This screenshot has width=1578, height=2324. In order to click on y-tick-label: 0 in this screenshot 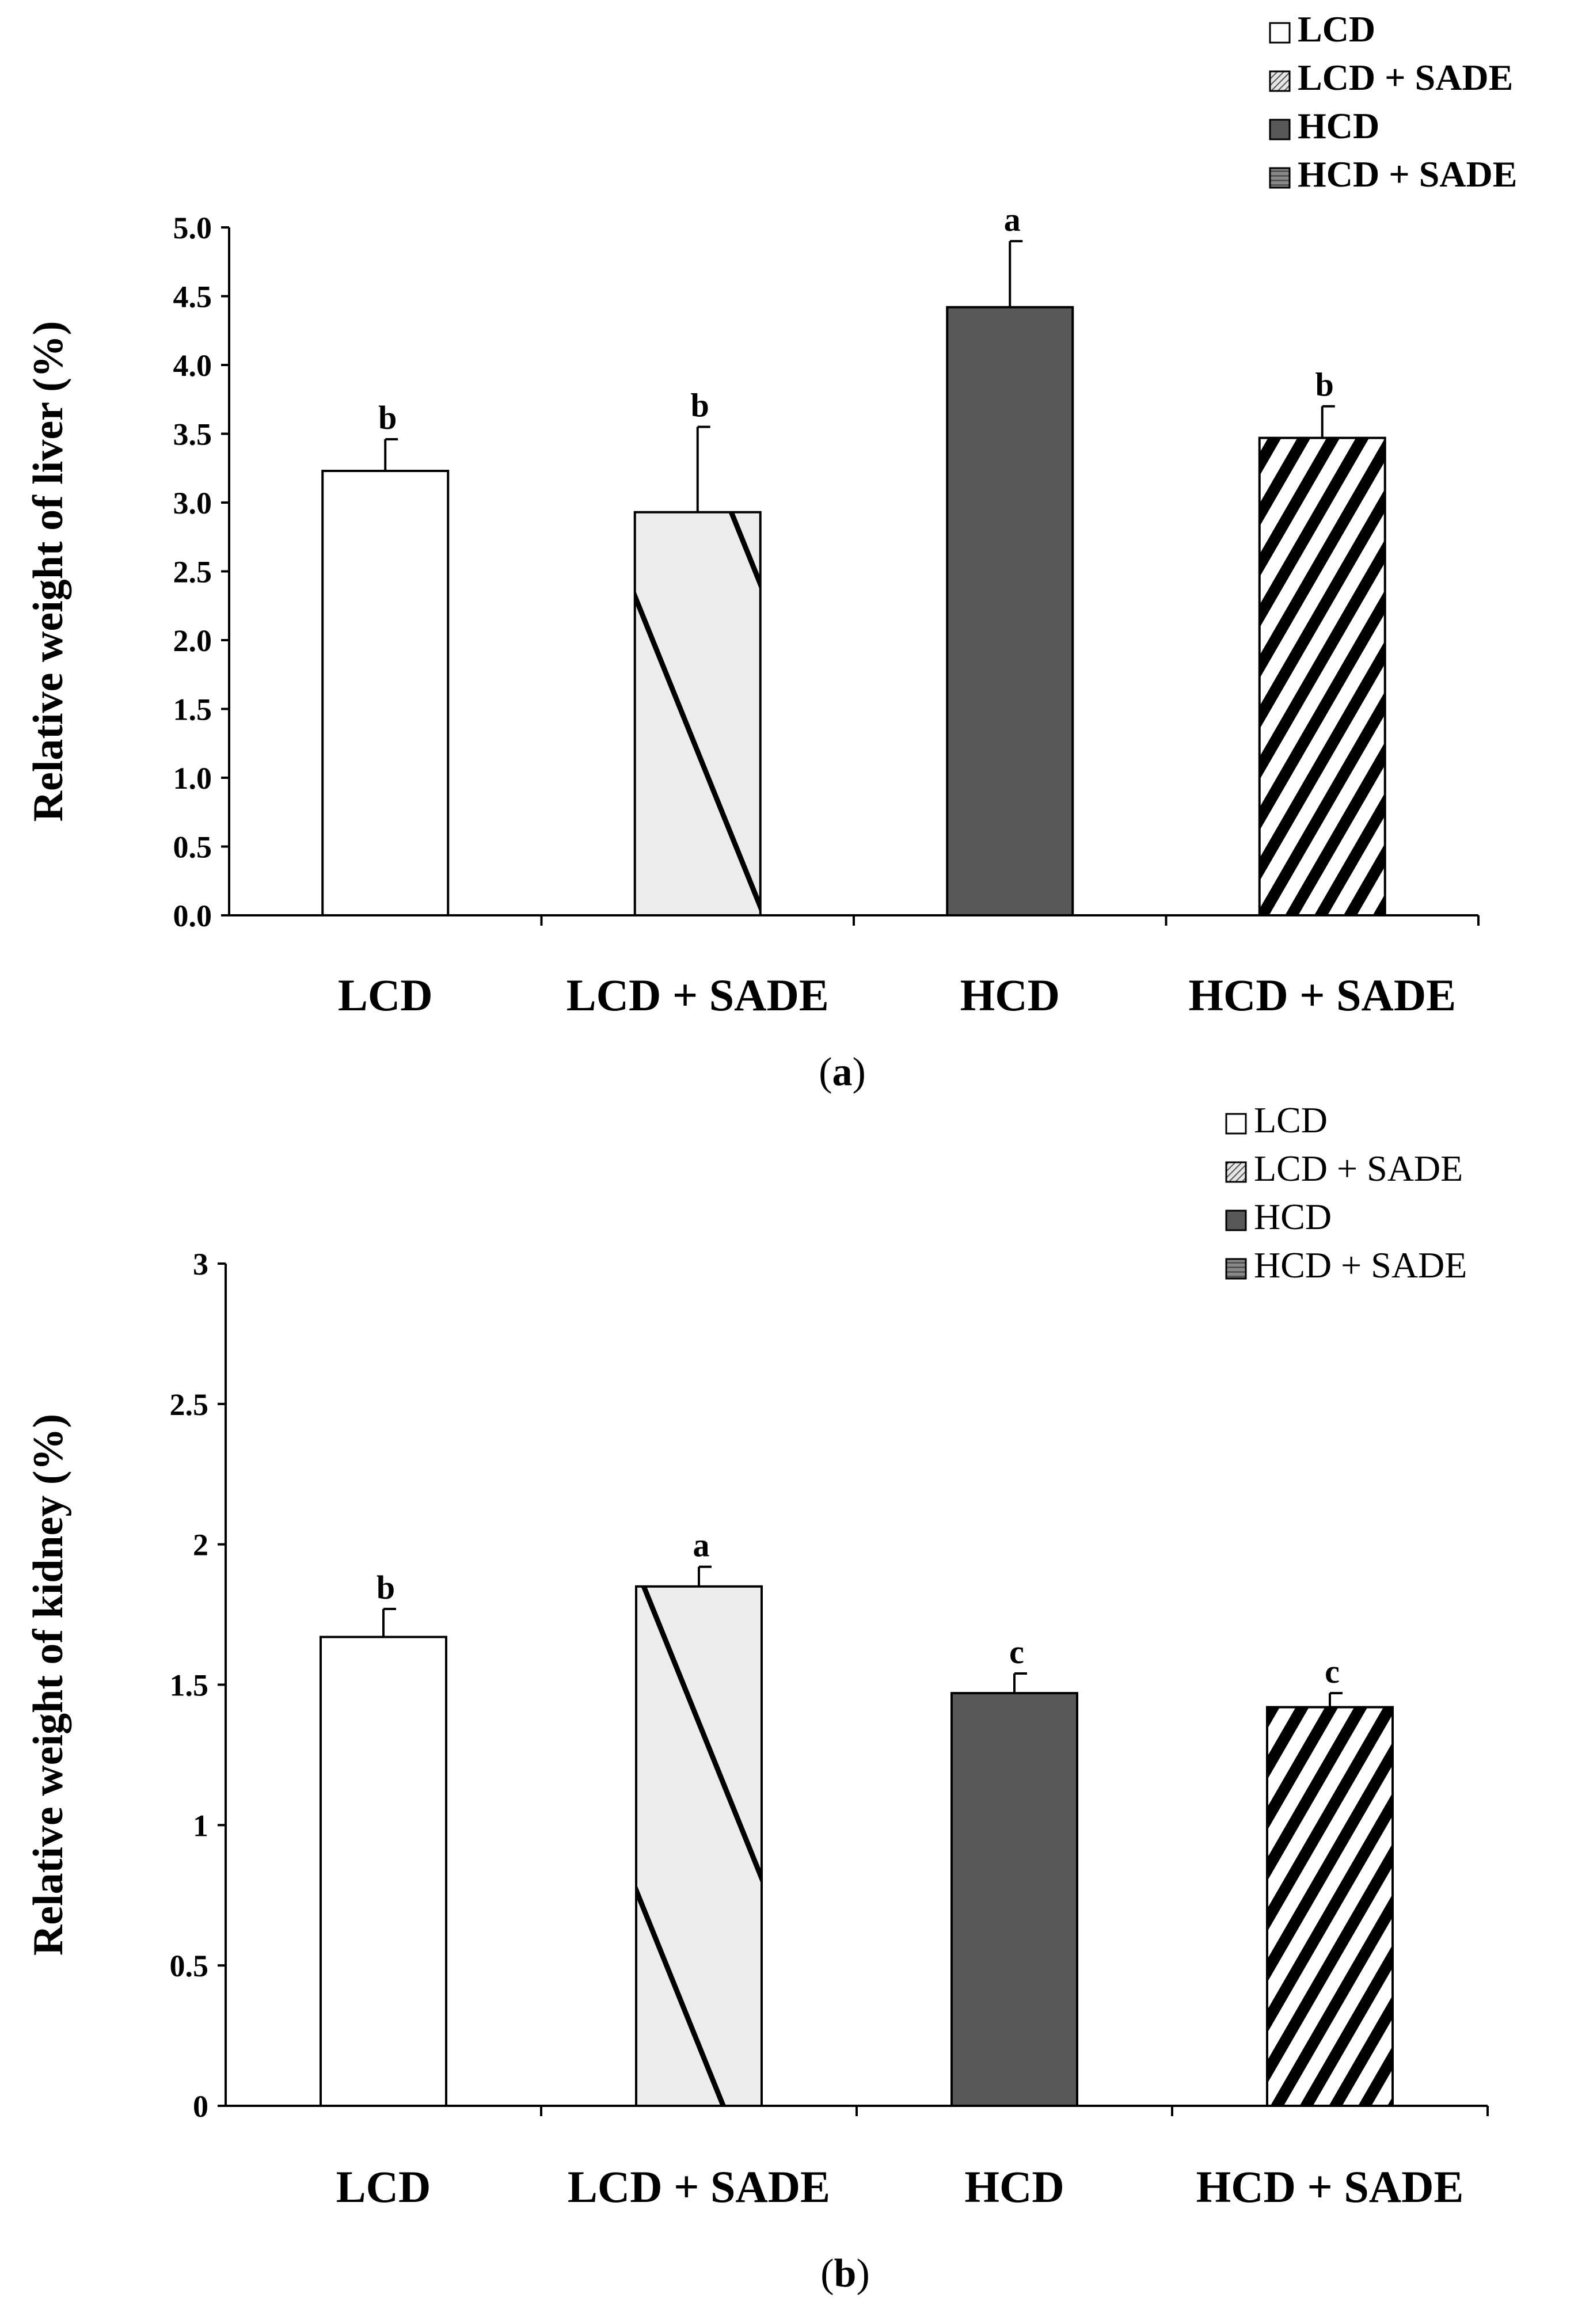, I will do `click(200, 2106)`.